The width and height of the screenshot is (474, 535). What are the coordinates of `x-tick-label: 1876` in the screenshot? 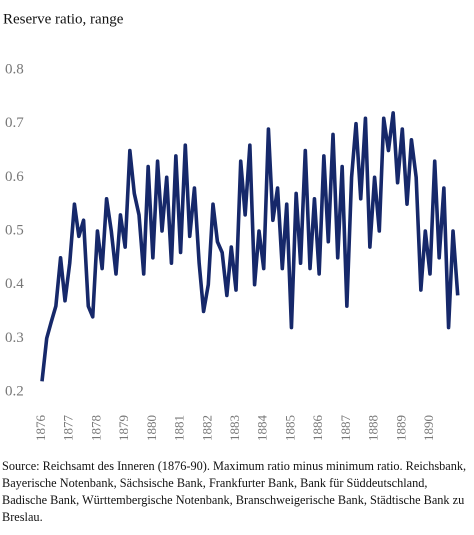 It's located at (40, 428).